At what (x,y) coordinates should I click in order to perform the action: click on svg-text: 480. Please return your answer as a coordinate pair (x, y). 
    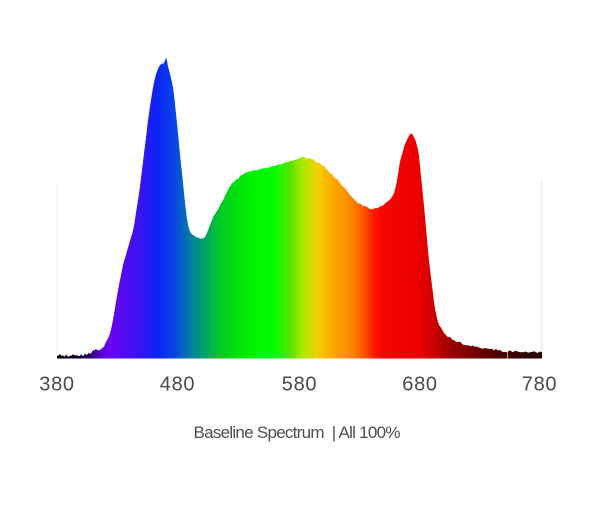
    Looking at the image, I should click on (177, 385).